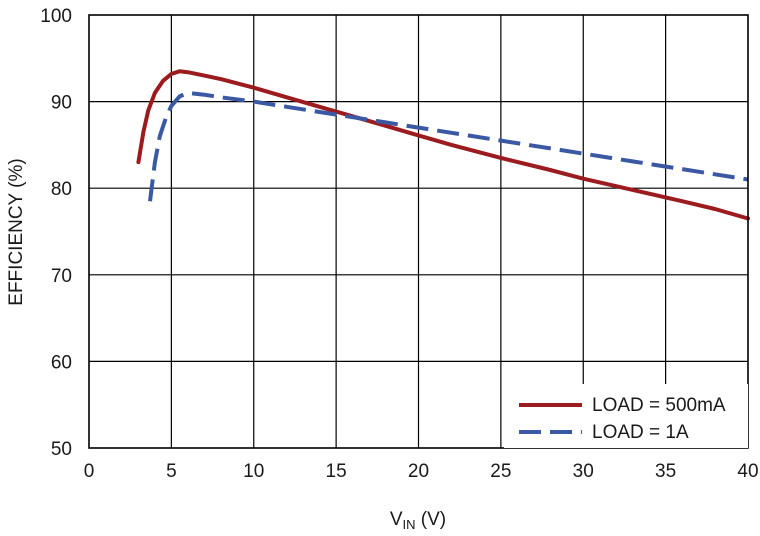 Image resolution: width=760 pixels, height=536 pixels. I want to click on x-axis-title-sub: IN, so click(409, 524).